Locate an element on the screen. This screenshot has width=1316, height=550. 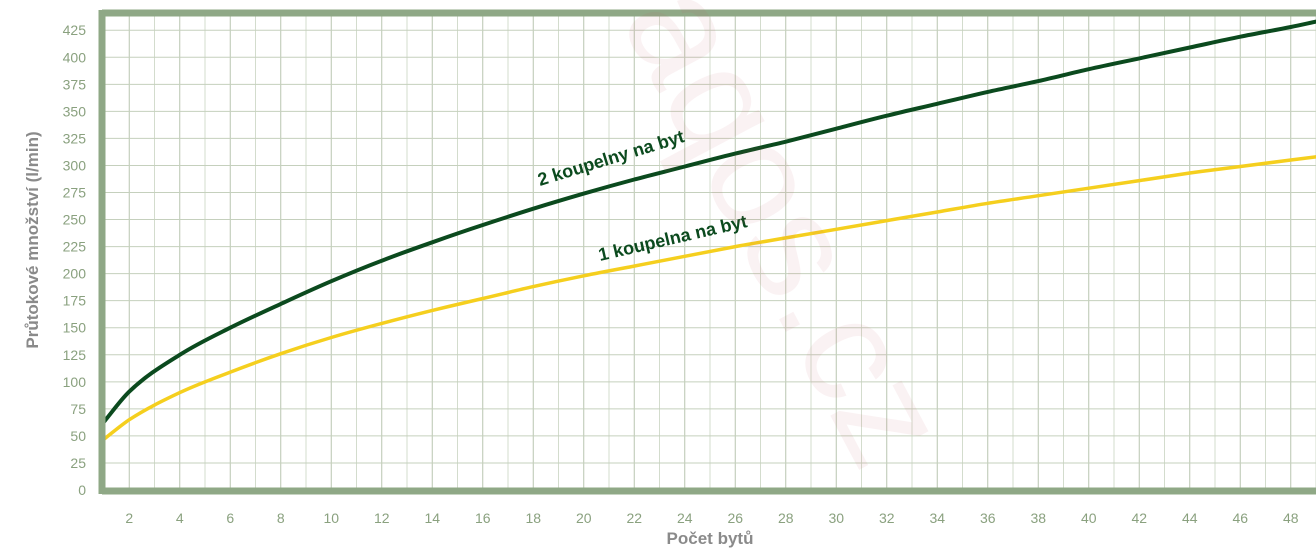
x-tick-label: 8 is located at coordinates (281, 518).